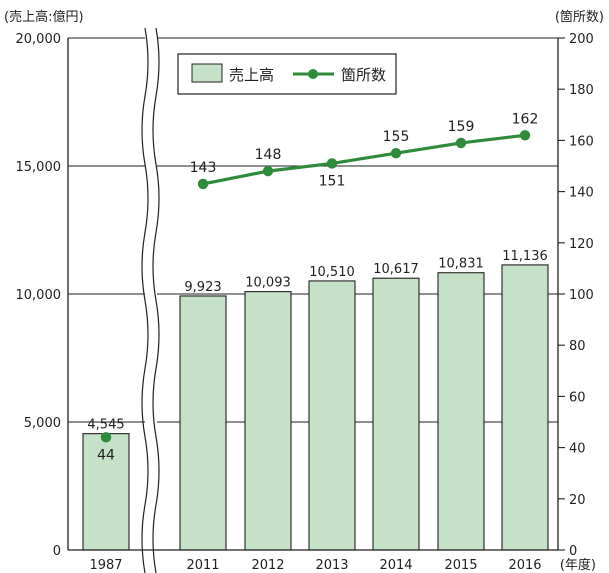 This screenshot has width=609, height=573. I want to click on x-tick-label-2015: 2015, so click(460, 565).